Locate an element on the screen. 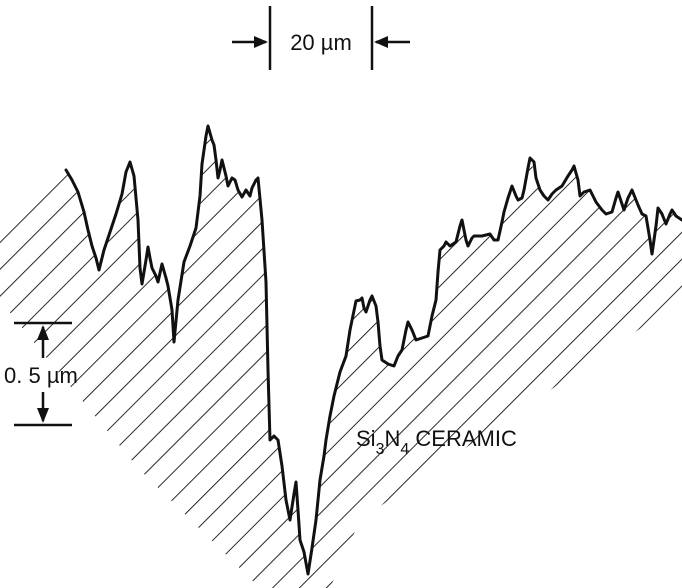  vertical-scale-value: 0. 5 is located at coordinates (22, 375).